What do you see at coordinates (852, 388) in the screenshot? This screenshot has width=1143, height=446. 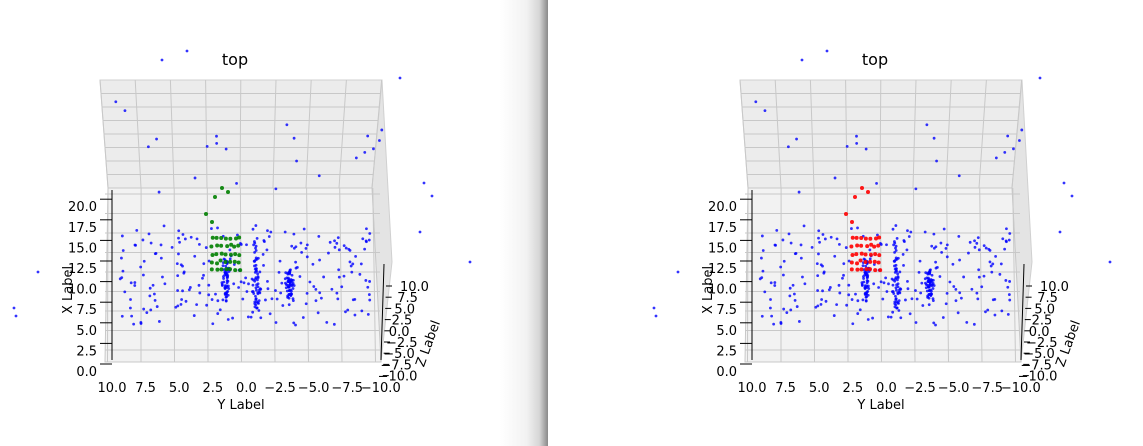 I see `y-tick-label: 2.5` at bounding box center [852, 388].